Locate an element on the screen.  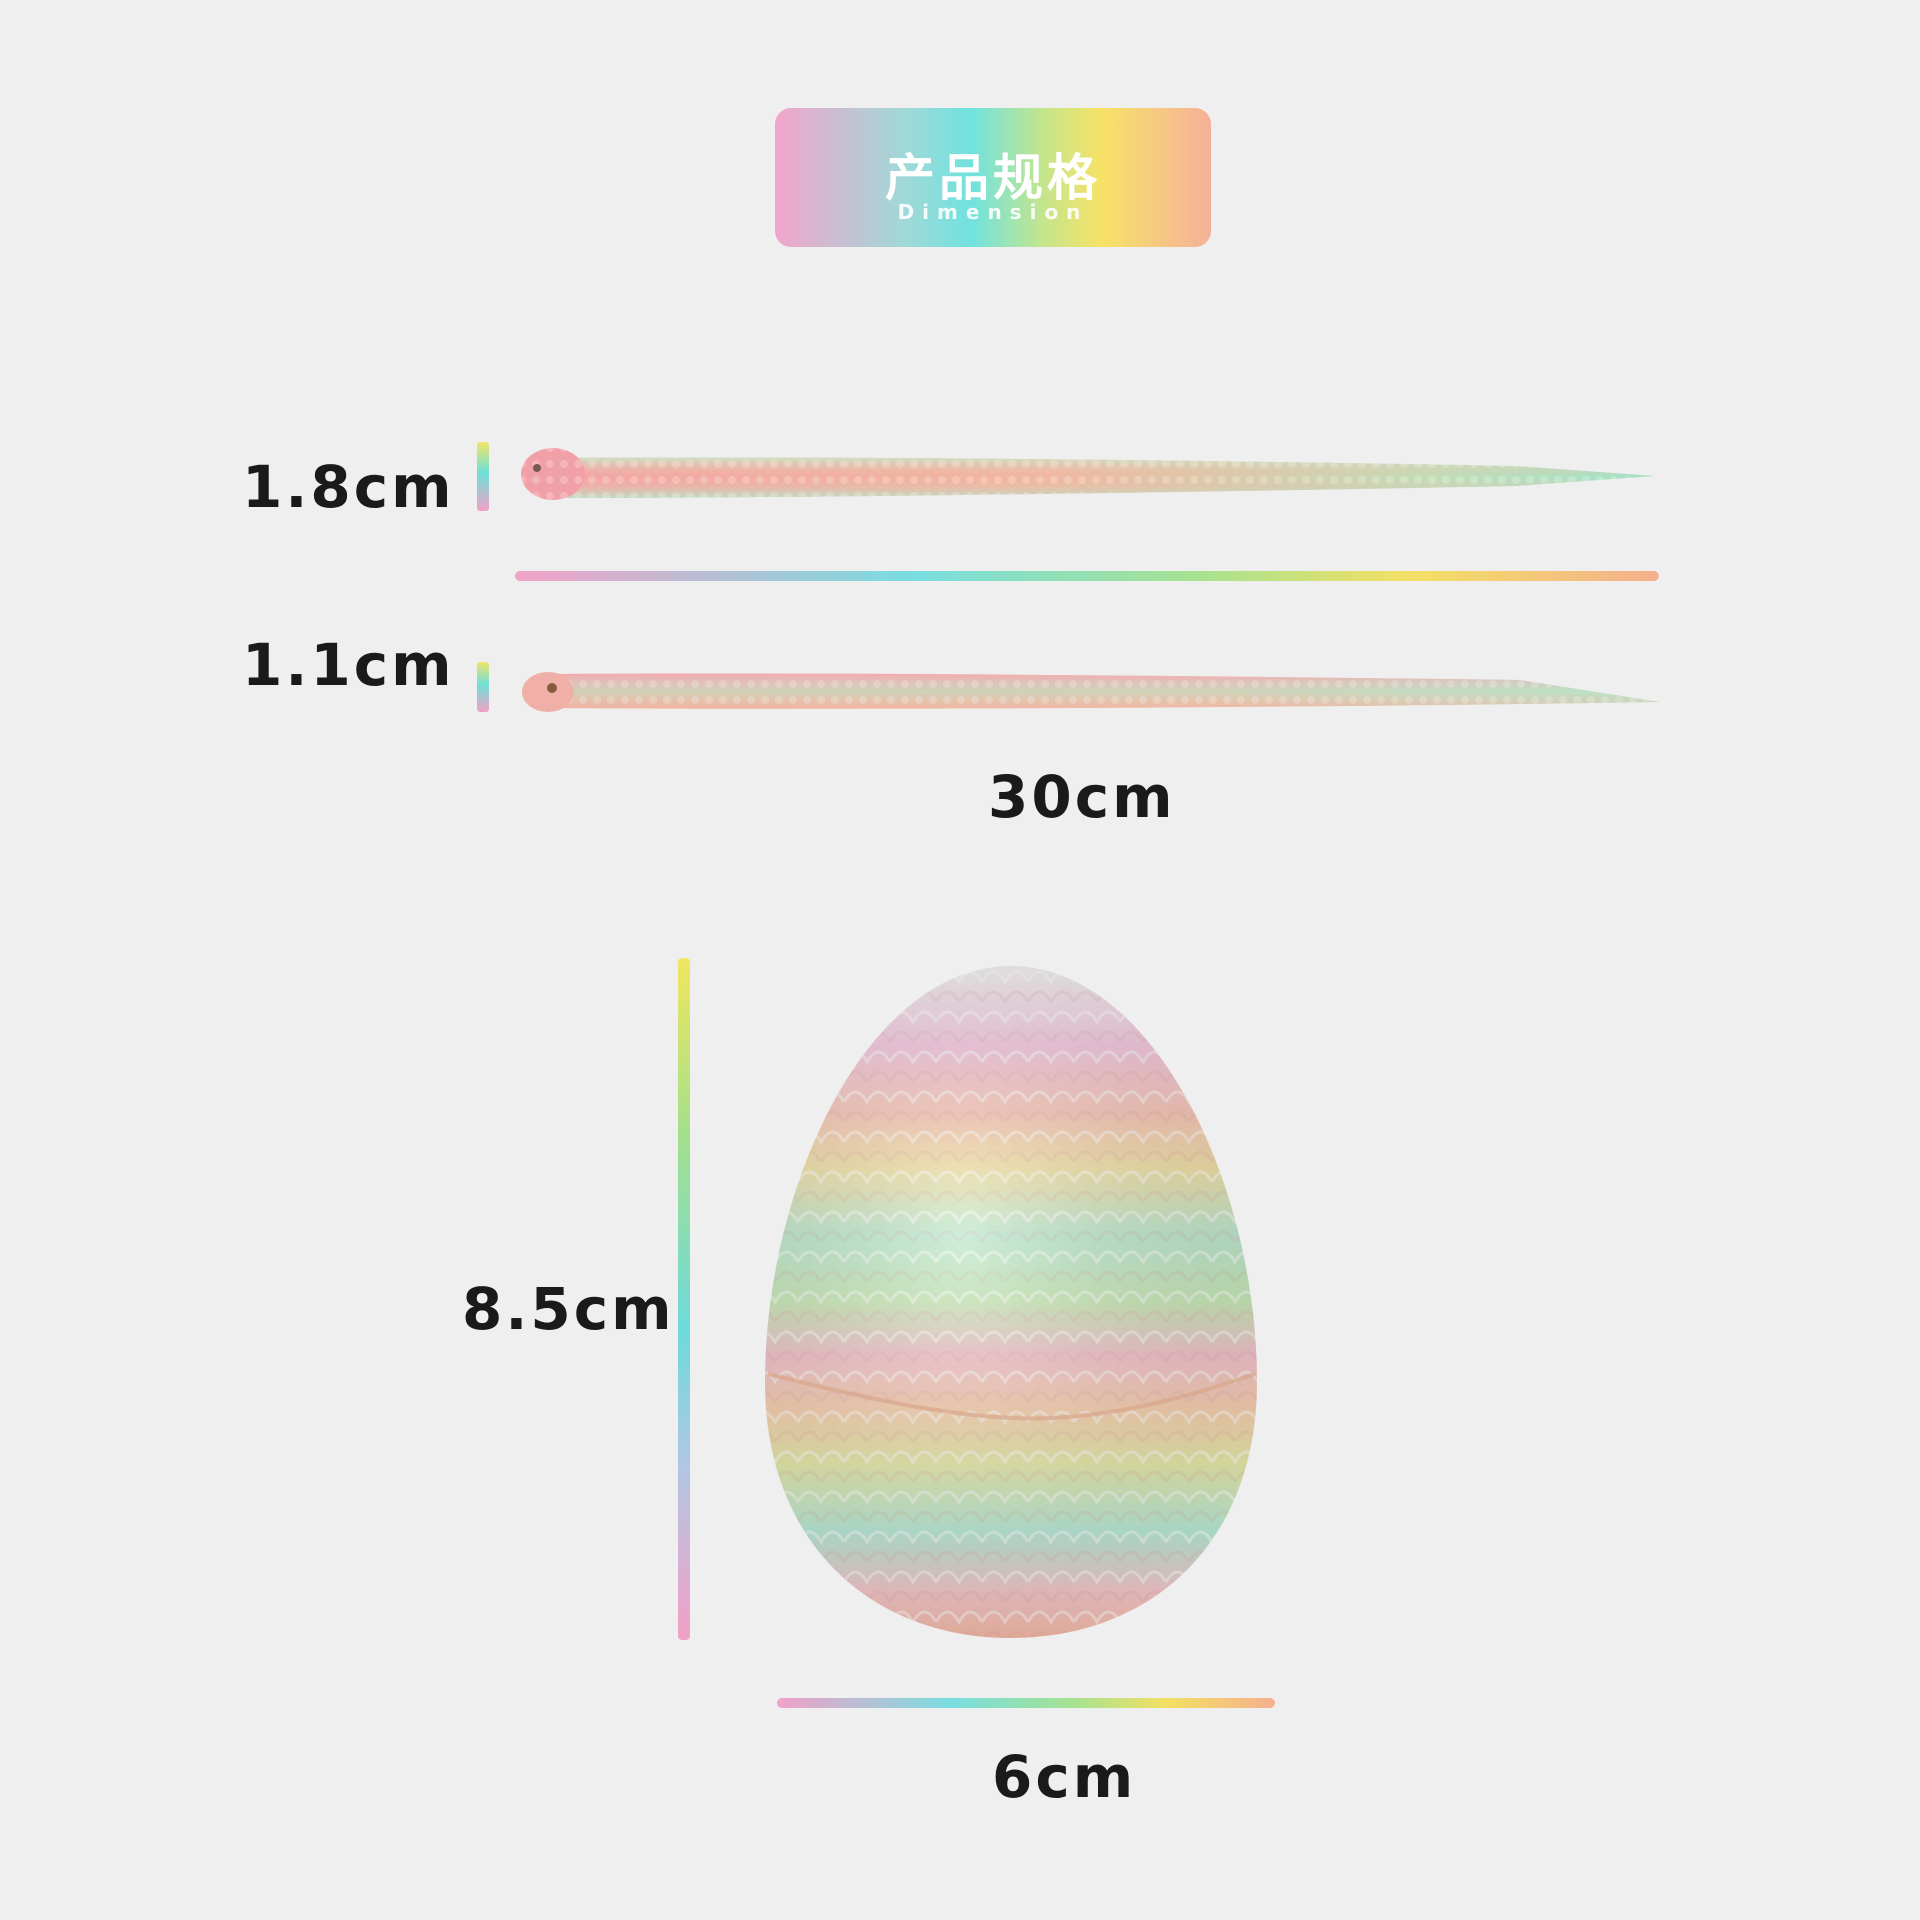
title-chinese: 产品规格 is located at coordinates (993, 178).